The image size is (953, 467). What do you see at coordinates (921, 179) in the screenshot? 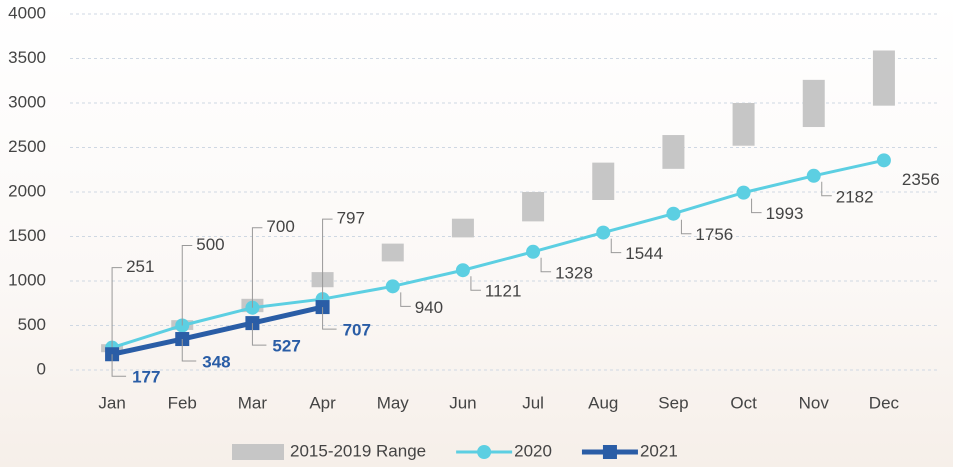
I see `data-label: 2356` at bounding box center [921, 179].